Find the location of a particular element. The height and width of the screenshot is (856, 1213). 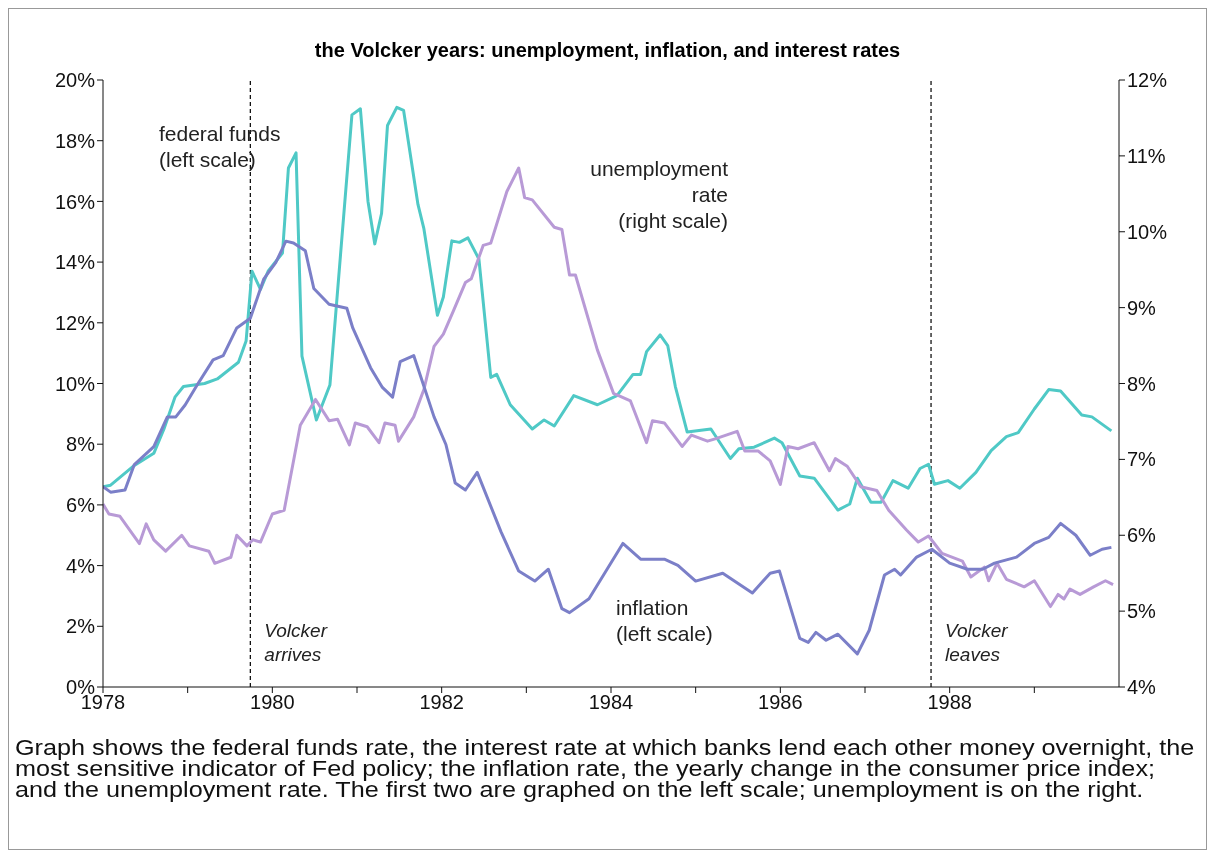

y2-tick-label: 10% is located at coordinates (1147, 231).